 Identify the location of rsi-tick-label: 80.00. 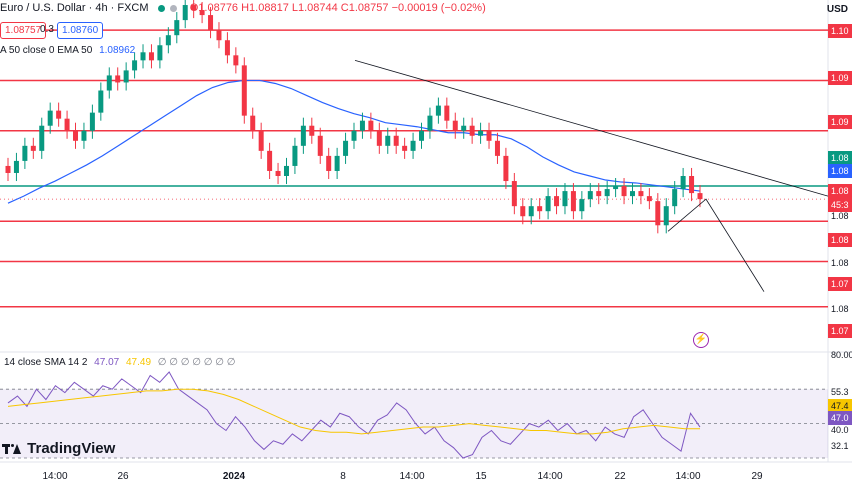
(841, 355).